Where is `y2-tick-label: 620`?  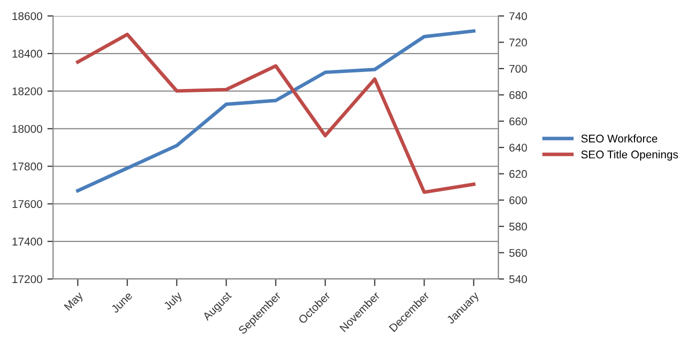 y2-tick-label: 620 is located at coordinates (518, 174).